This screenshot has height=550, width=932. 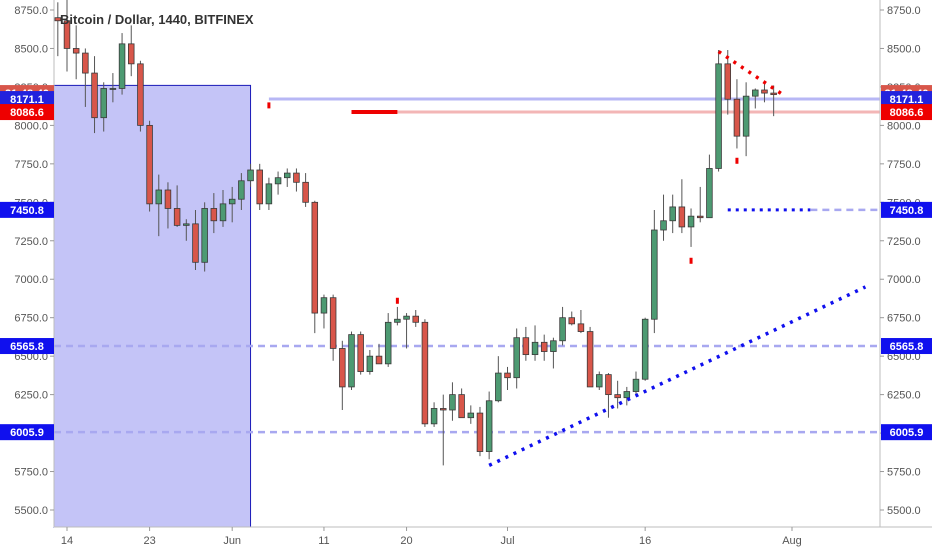 What do you see at coordinates (904, 126) in the screenshot?
I see `y-tick-label-right: 8000.0` at bounding box center [904, 126].